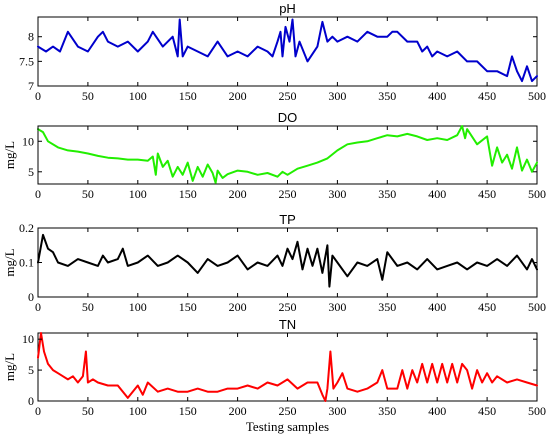 This screenshot has width=550, height=442. Describe the element at coordinates (287, 154) in the screenshot. I see `do-series-line` at that location.